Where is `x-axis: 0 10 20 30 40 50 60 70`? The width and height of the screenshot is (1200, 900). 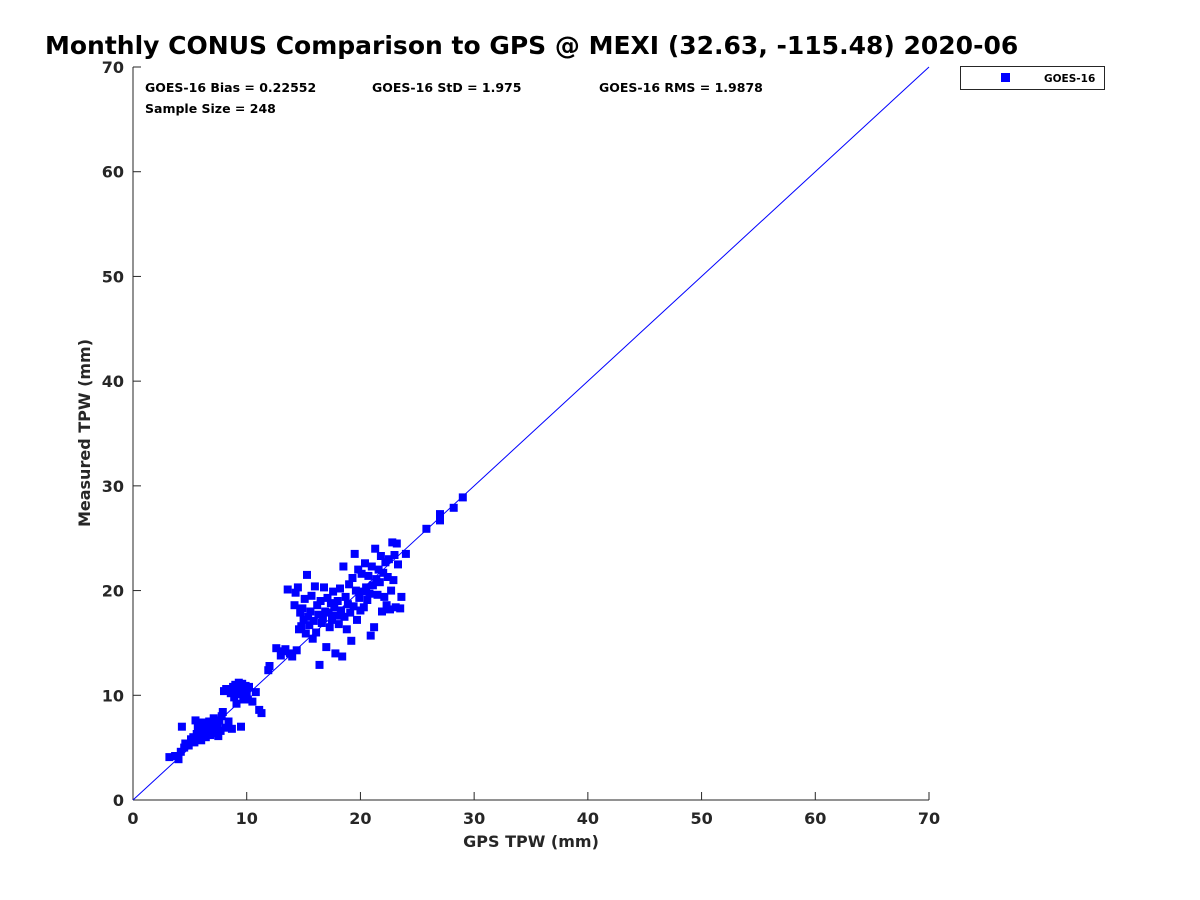
x-axis: 0 10 20 30 40 50 60 70 is located at coordinates (533, 810).